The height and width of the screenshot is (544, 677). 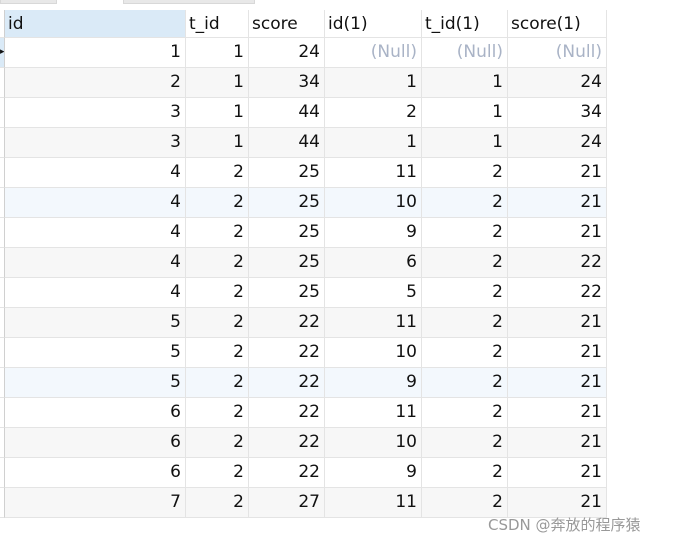 I want to click on table-row: 4 2 25 9 2 21, so click(x=303, y=233).